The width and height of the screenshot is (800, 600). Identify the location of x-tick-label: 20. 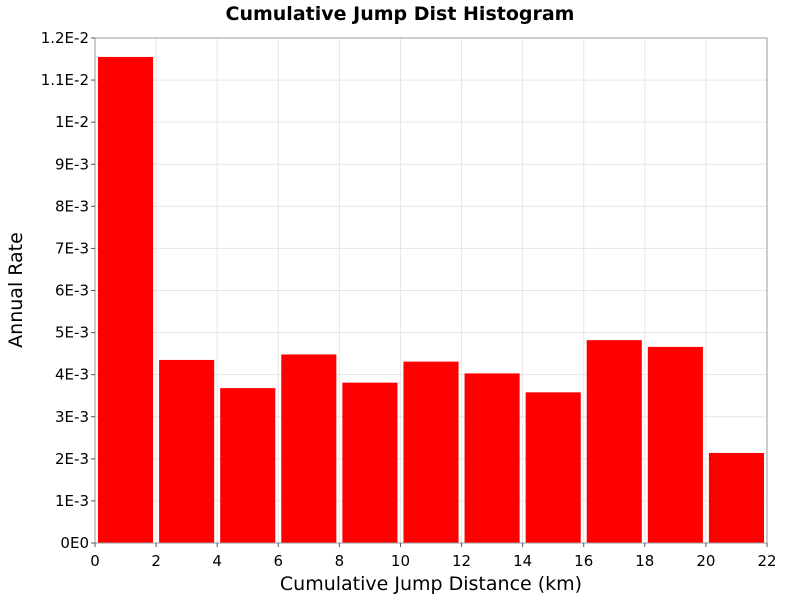
(705, 561).